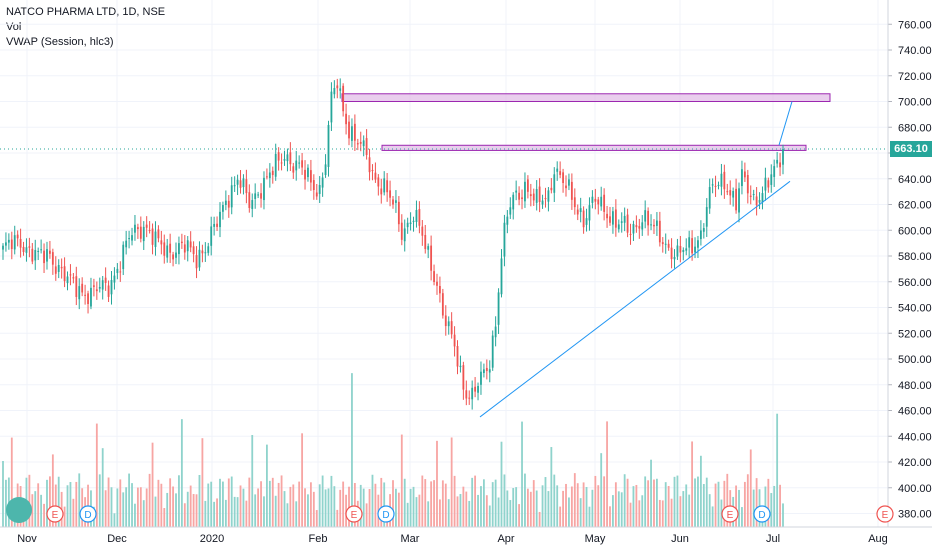 This screenshot has height=550, width=932. I want to click on tradingview-logo-icon, so click(19, 510).